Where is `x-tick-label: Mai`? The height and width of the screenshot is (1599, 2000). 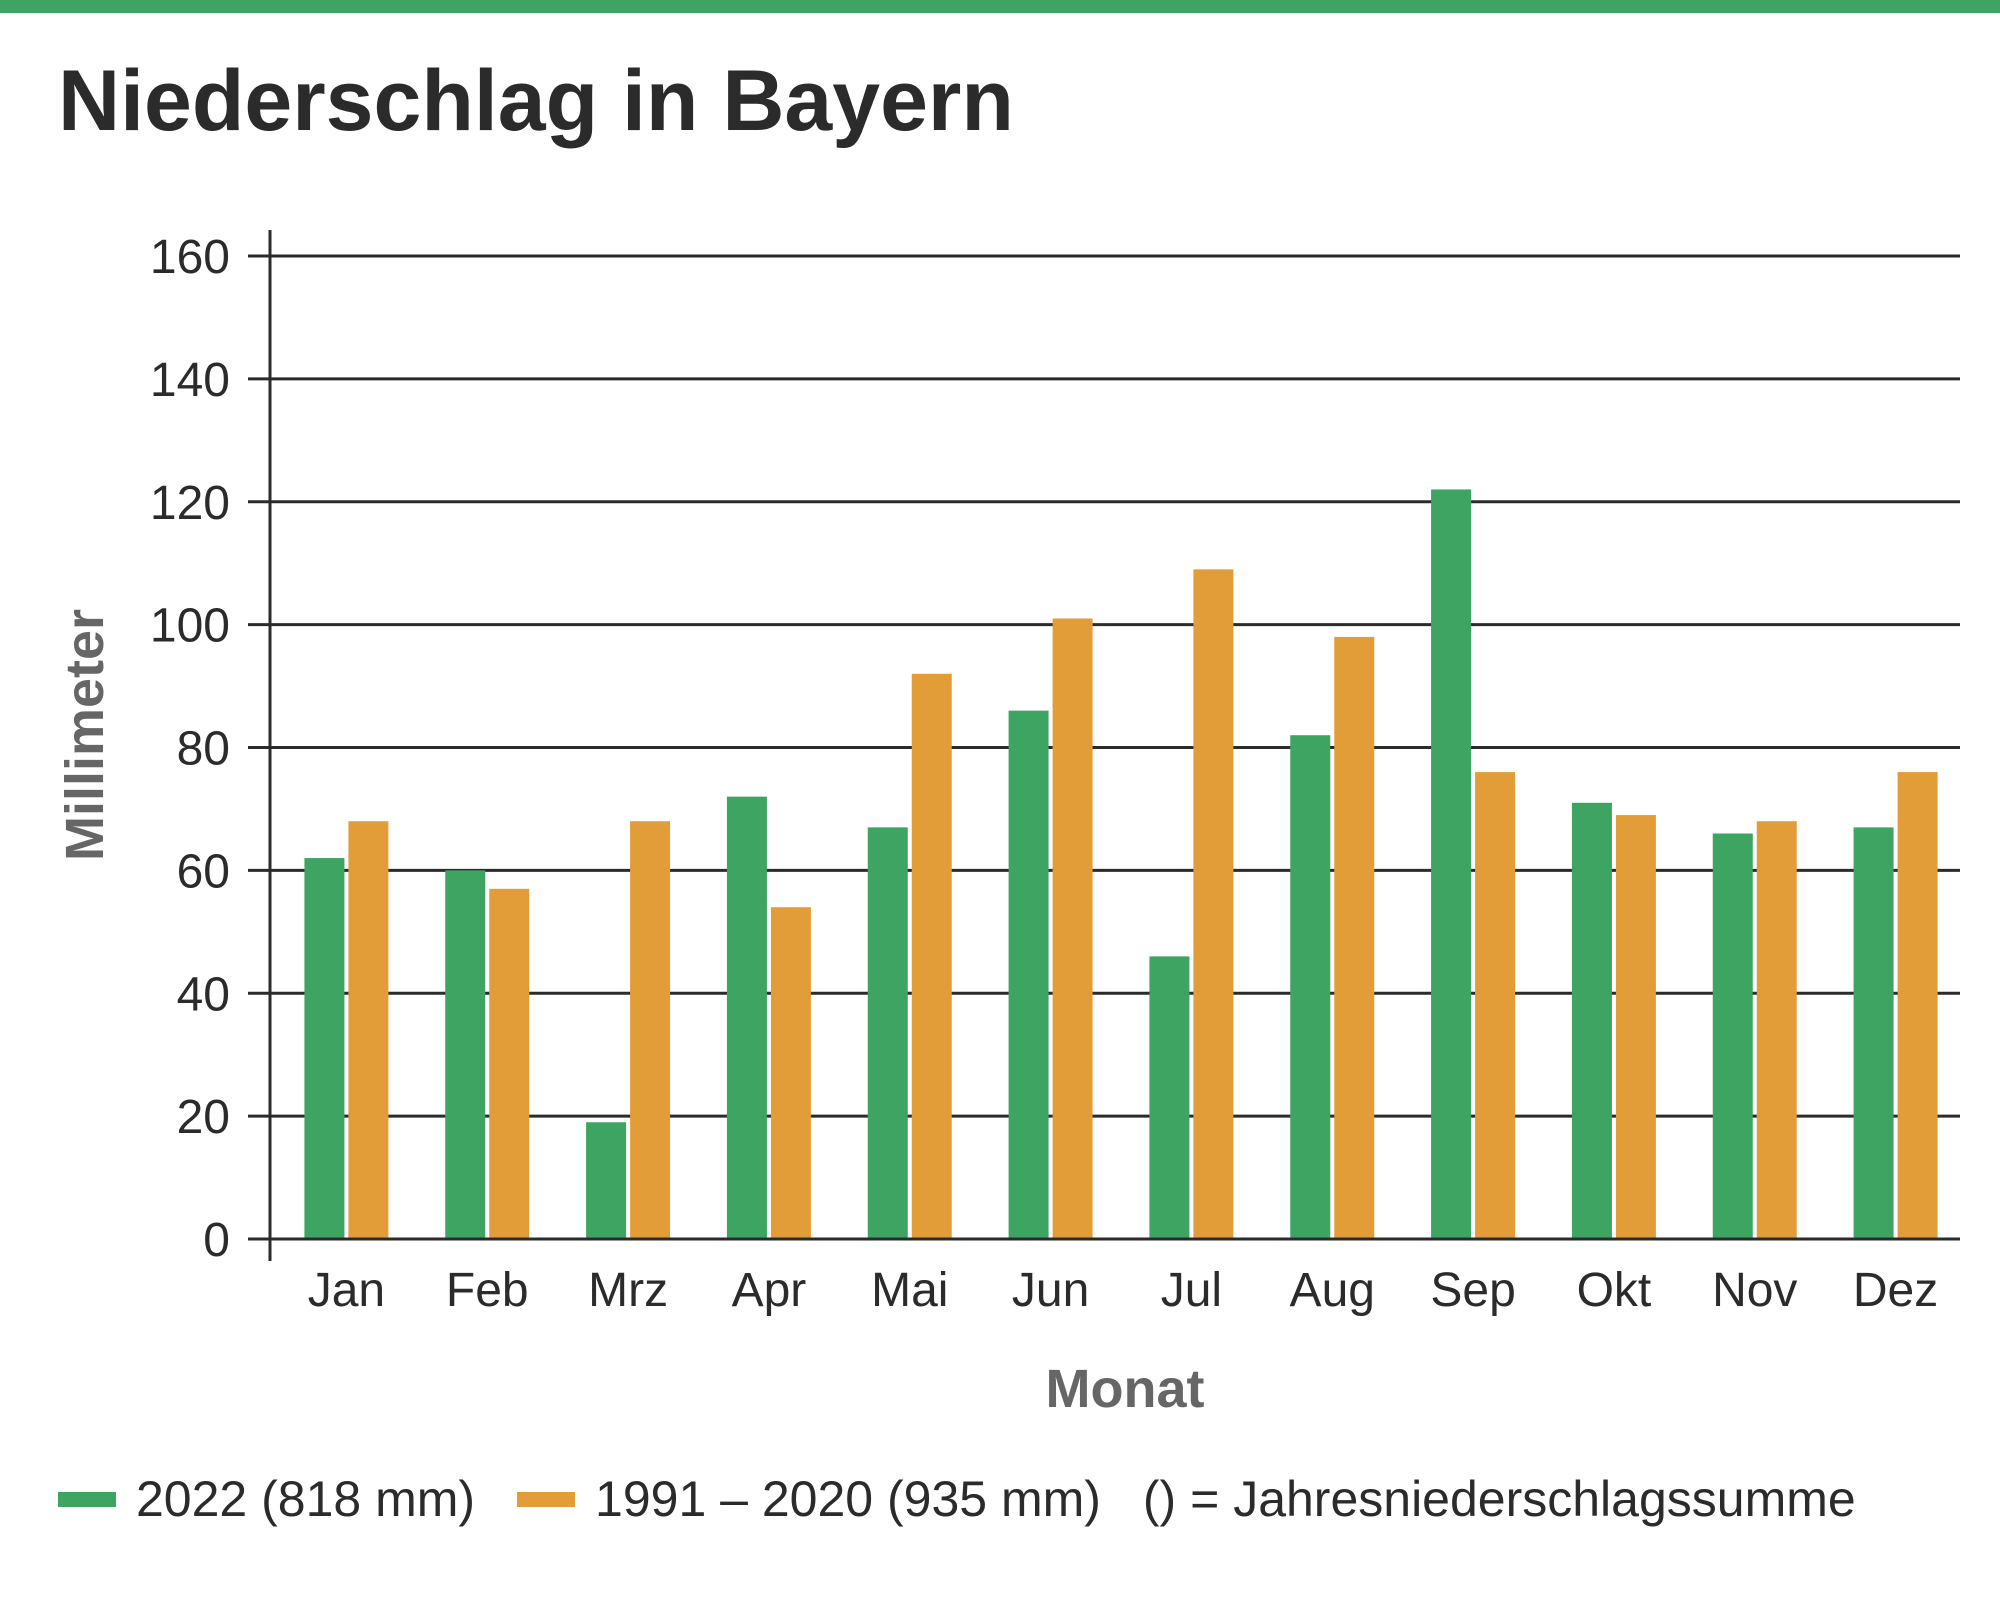 x-tick-label: Mai is located at coordinates (909, 1290).